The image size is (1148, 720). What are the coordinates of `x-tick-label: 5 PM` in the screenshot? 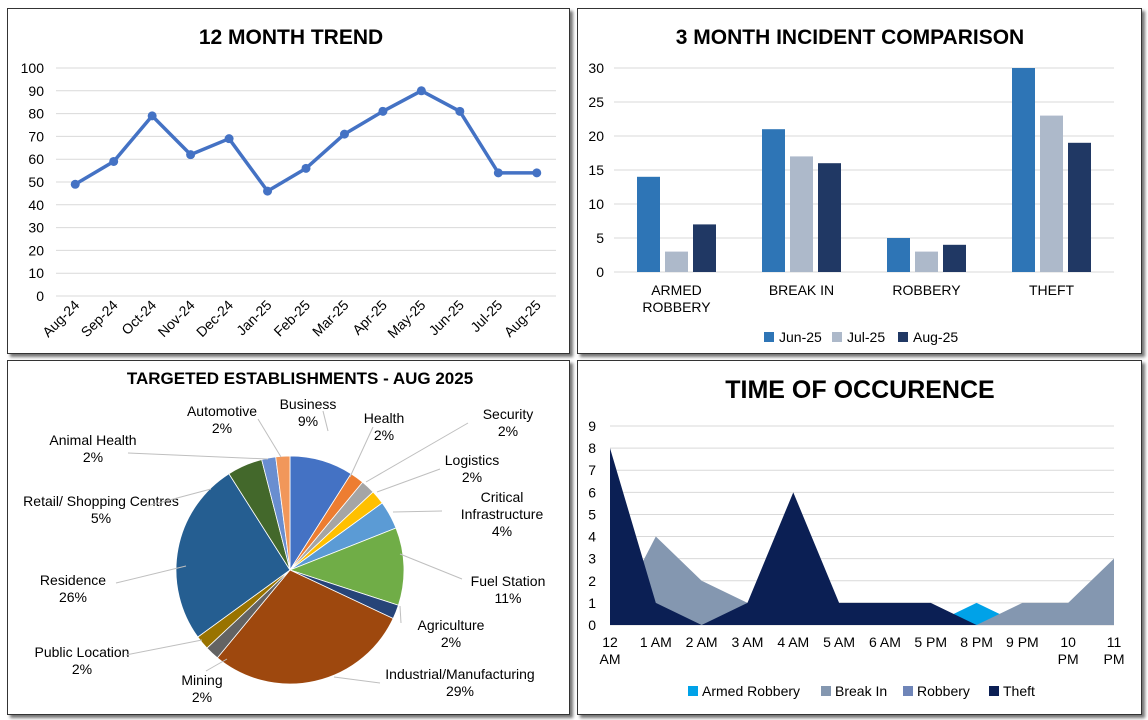 It's located at (930, 642).